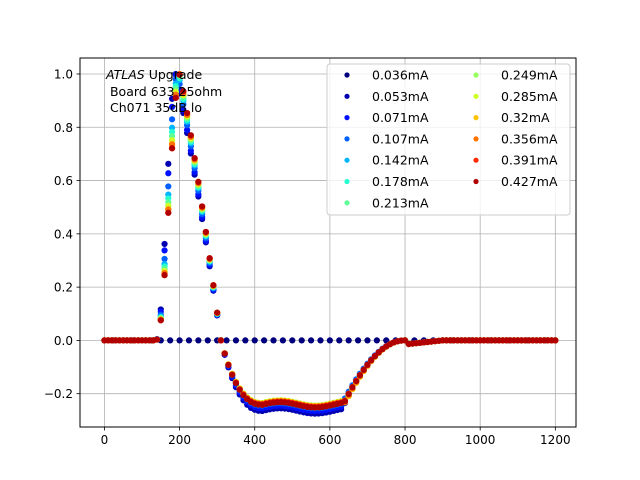 Image resolution: width=640 pixels, height=480 pixels. Describe the element at coordinates (529, 75) in the screenshot. I see `legend-label: 0.249mA` at that location.